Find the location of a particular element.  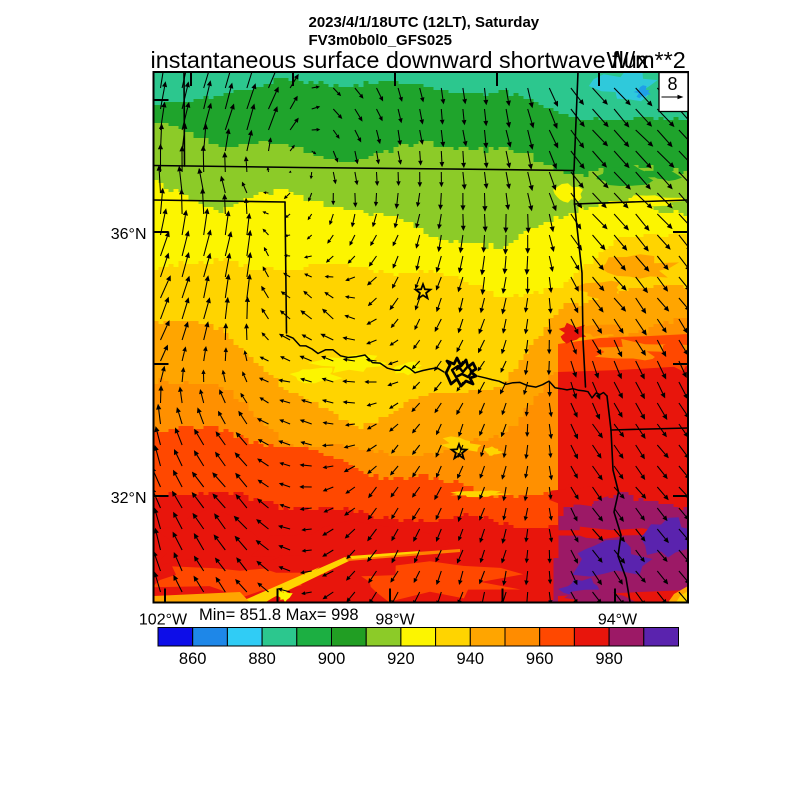

svg-text: 920 is located at coordinates (401, 659).